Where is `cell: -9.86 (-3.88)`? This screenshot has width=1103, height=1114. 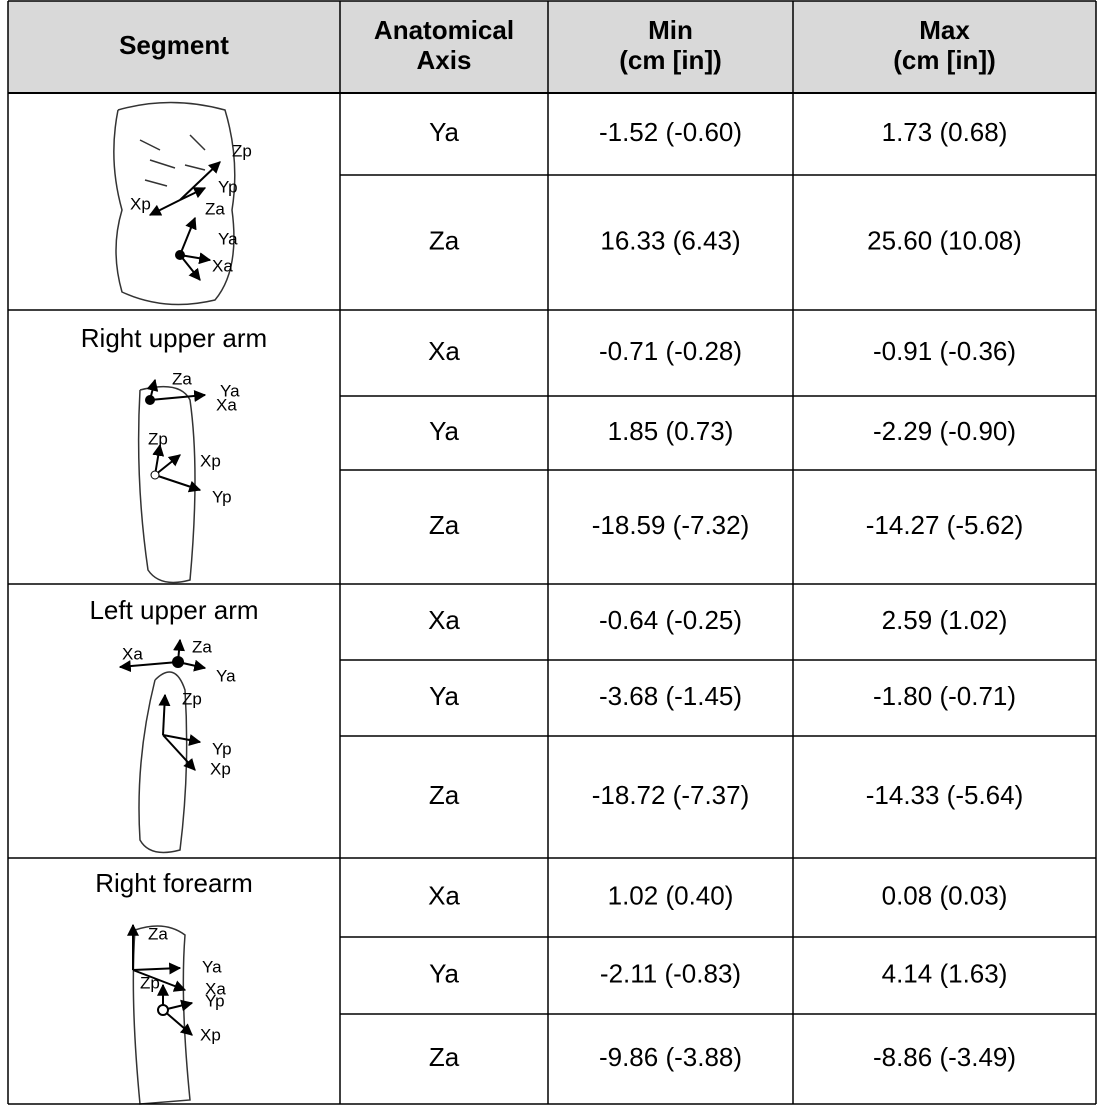
cell: -9.86 (-3.88) is located at coordinates (670, 1057).